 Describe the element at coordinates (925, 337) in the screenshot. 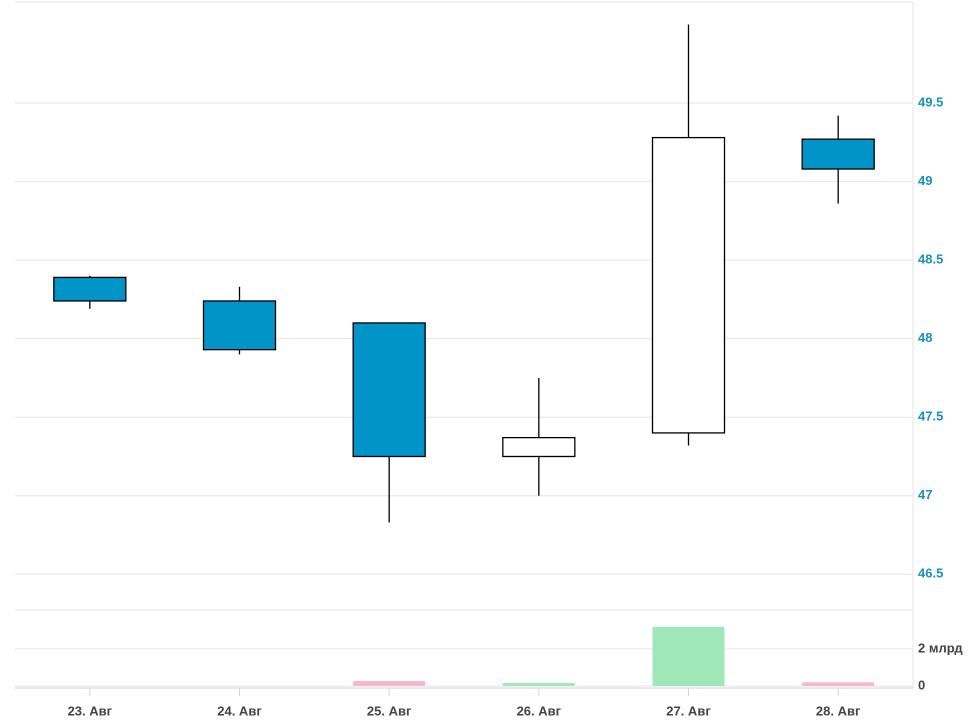

I see `y-tick-label: 48` at that location.